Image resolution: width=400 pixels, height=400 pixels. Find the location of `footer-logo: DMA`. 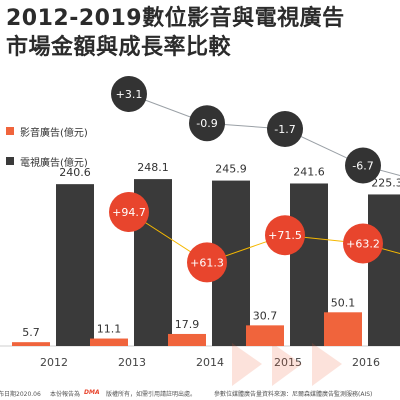

footer-logo: DMA is located at coordinates (92, 392).